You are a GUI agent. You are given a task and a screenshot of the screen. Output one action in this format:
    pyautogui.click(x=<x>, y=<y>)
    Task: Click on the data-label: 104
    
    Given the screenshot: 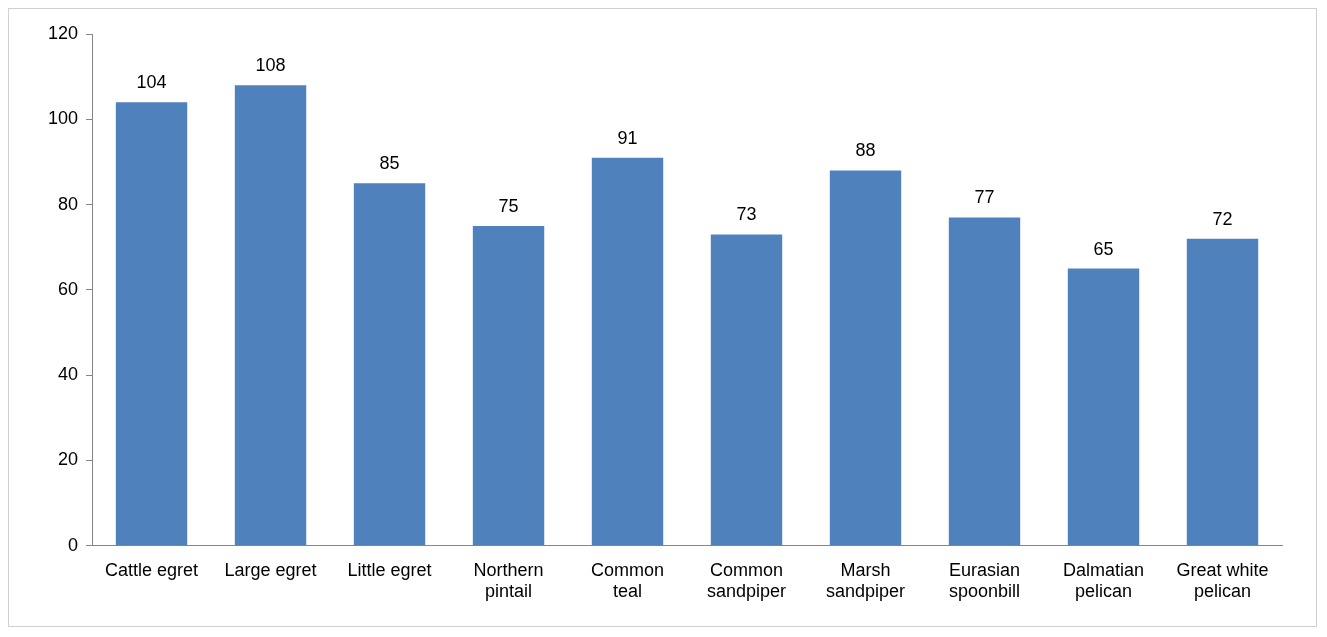 What is the action you would take?
    pyautogui.click(x=151, y=82)
    